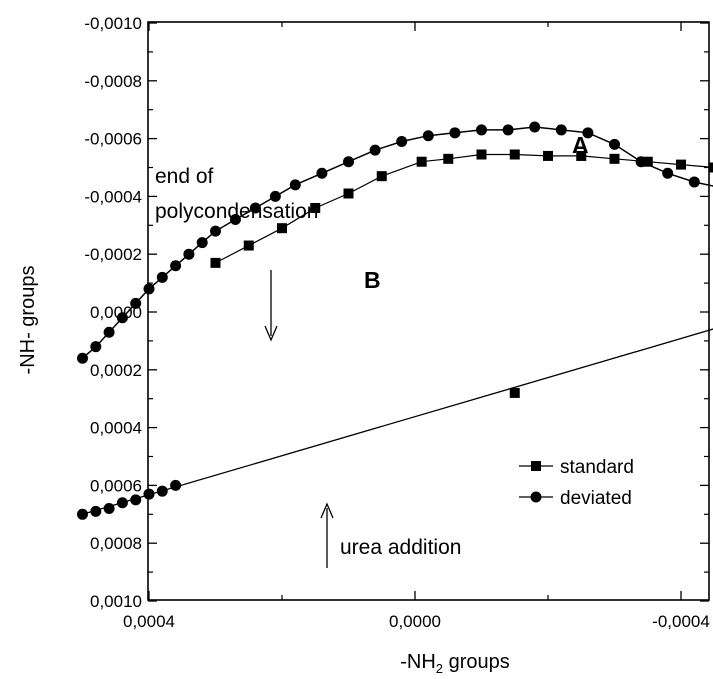 The image size is (713, 679). I want to click on y-tick-label: -0,0008, so click(113, 81).